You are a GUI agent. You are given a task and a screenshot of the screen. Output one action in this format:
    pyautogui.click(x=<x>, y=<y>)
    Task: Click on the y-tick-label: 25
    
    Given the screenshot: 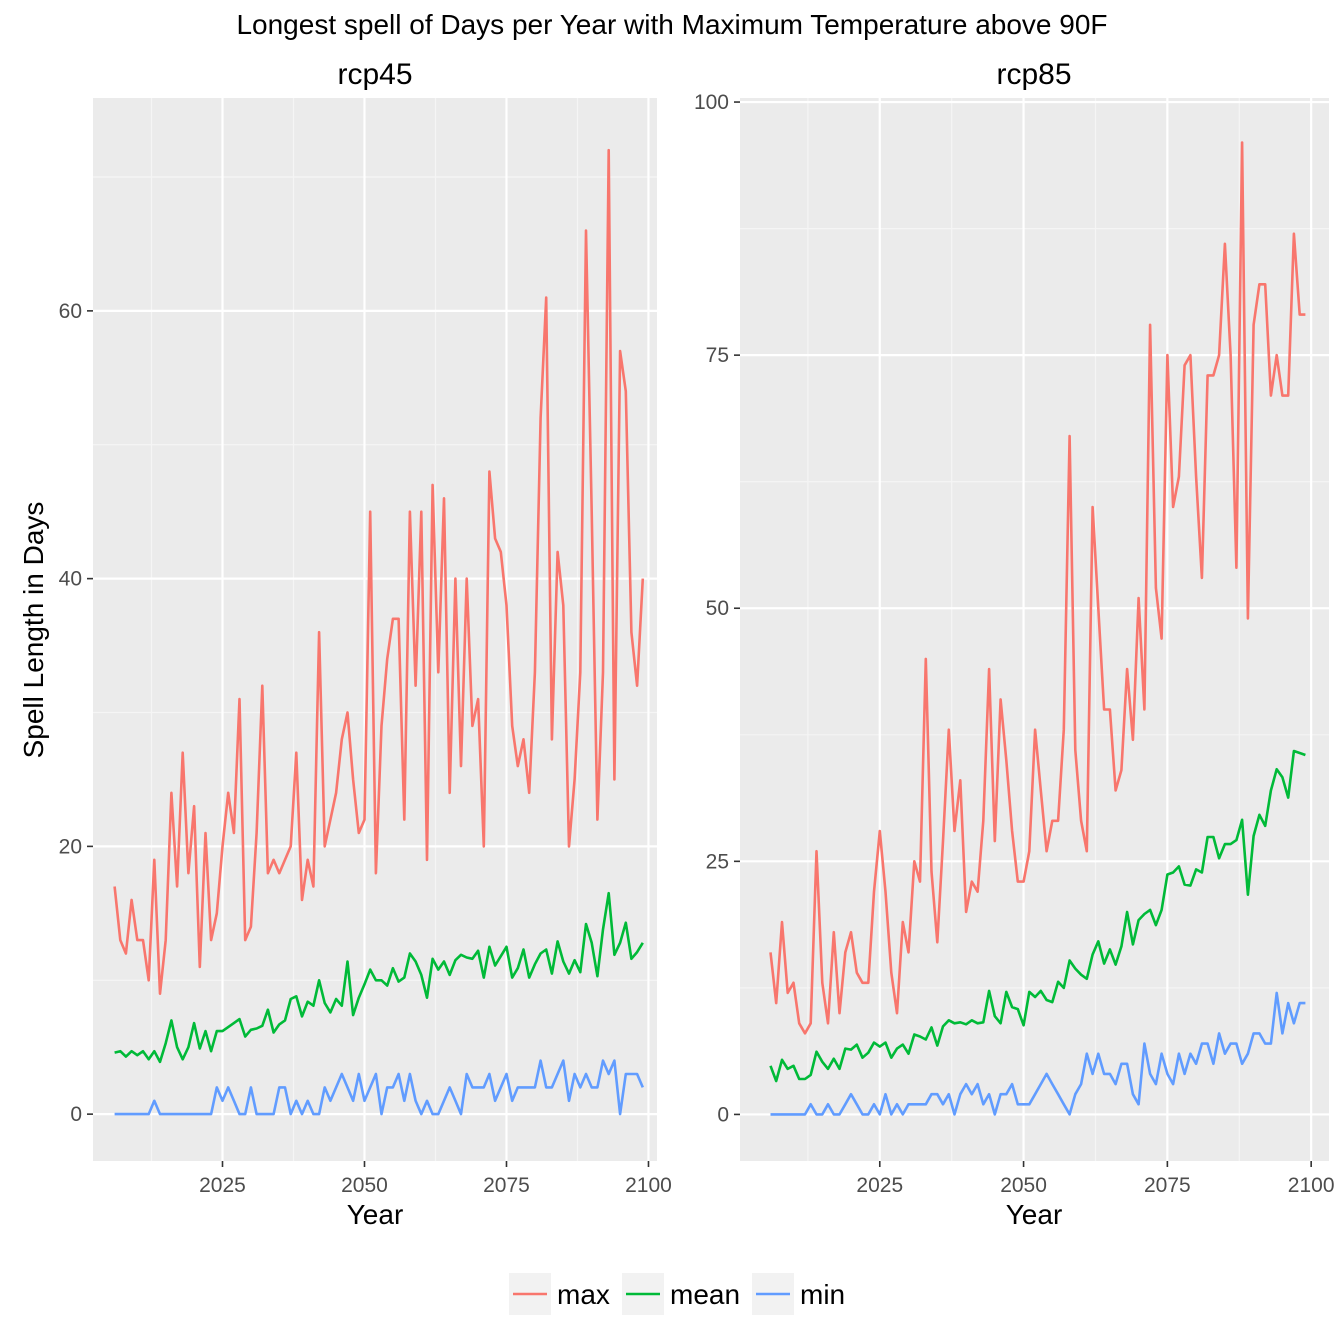 What is the action you would take?
    pyautogui.click(x=717, y=861)
    